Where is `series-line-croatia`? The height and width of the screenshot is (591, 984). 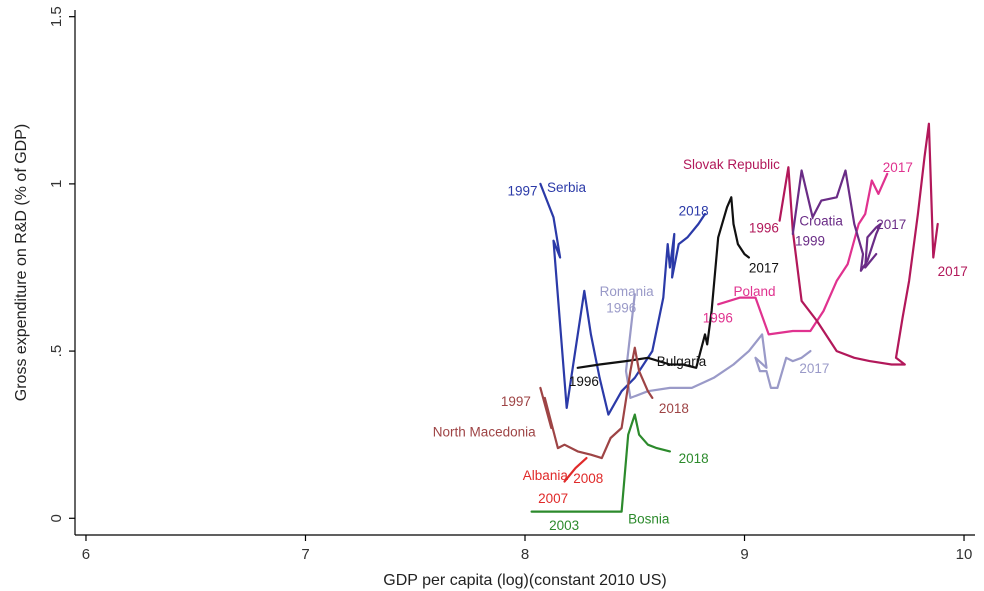 series-line-croatia is located at coordinates (836, 220).